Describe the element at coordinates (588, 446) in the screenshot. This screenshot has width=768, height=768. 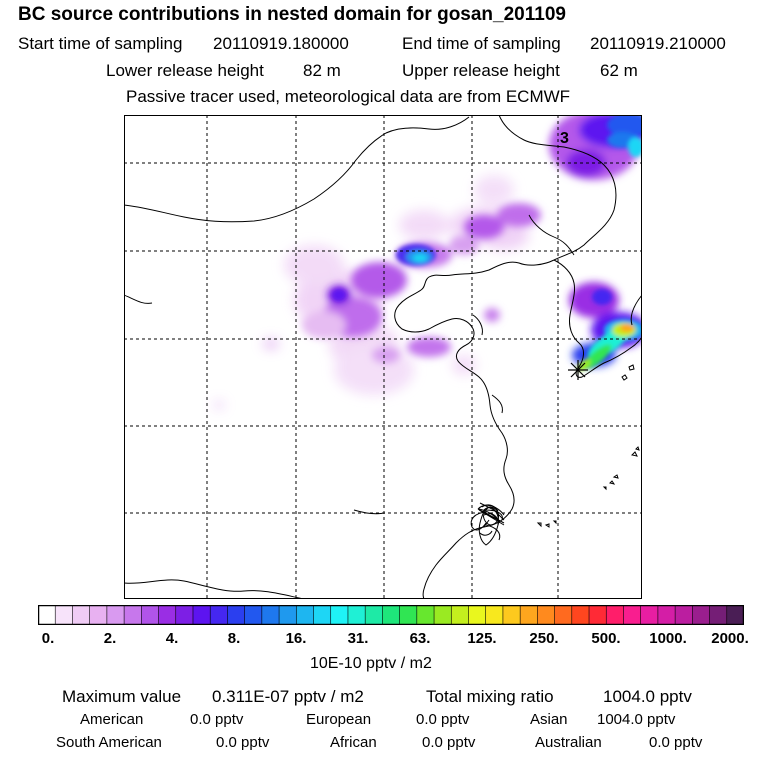
I see `islands` at that location.